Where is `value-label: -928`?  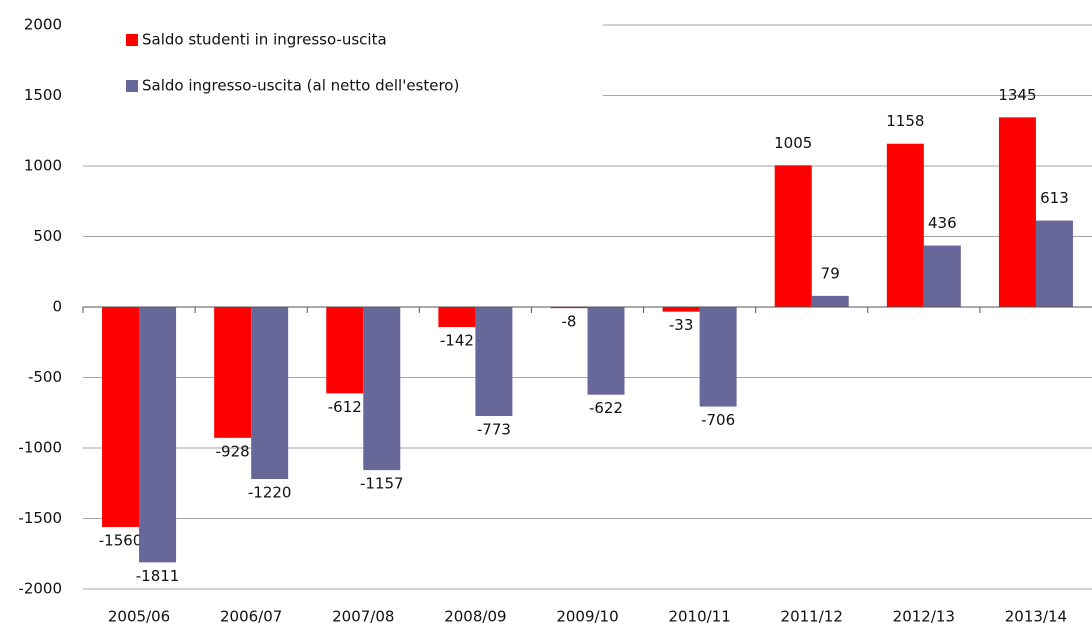
value-label: -928 is located at coordinates (233, 451).